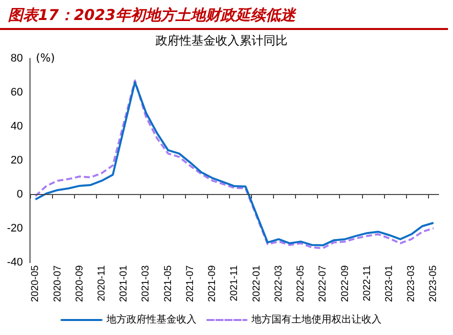 Image resolution: width=453 pixels, height=335 pixels. What do you see at coordinates (36, 283) in the screenshot?
I see `x-tick-label: 2020-05` at bounding box center [36, 283].